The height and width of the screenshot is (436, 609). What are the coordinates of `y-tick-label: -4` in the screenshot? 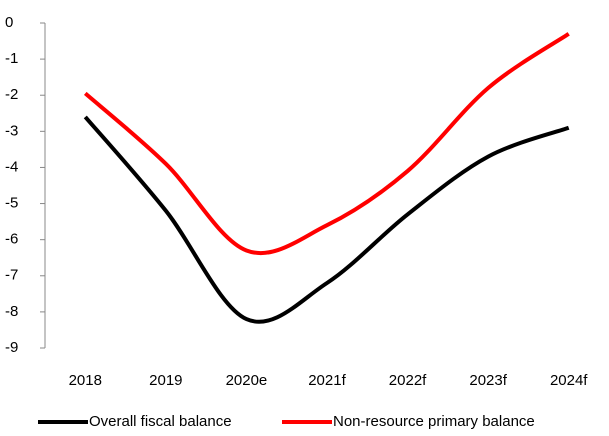 It's located at (11, 166).